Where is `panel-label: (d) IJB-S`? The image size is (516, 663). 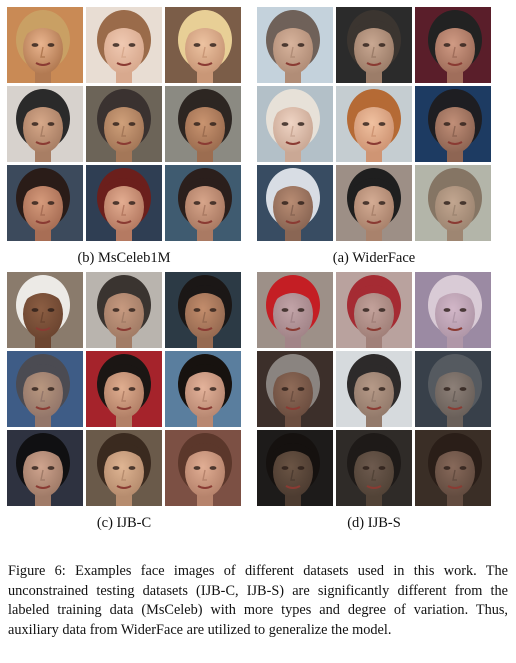 panel-label: (d) IJB-S is located at coordinates (374, 523).